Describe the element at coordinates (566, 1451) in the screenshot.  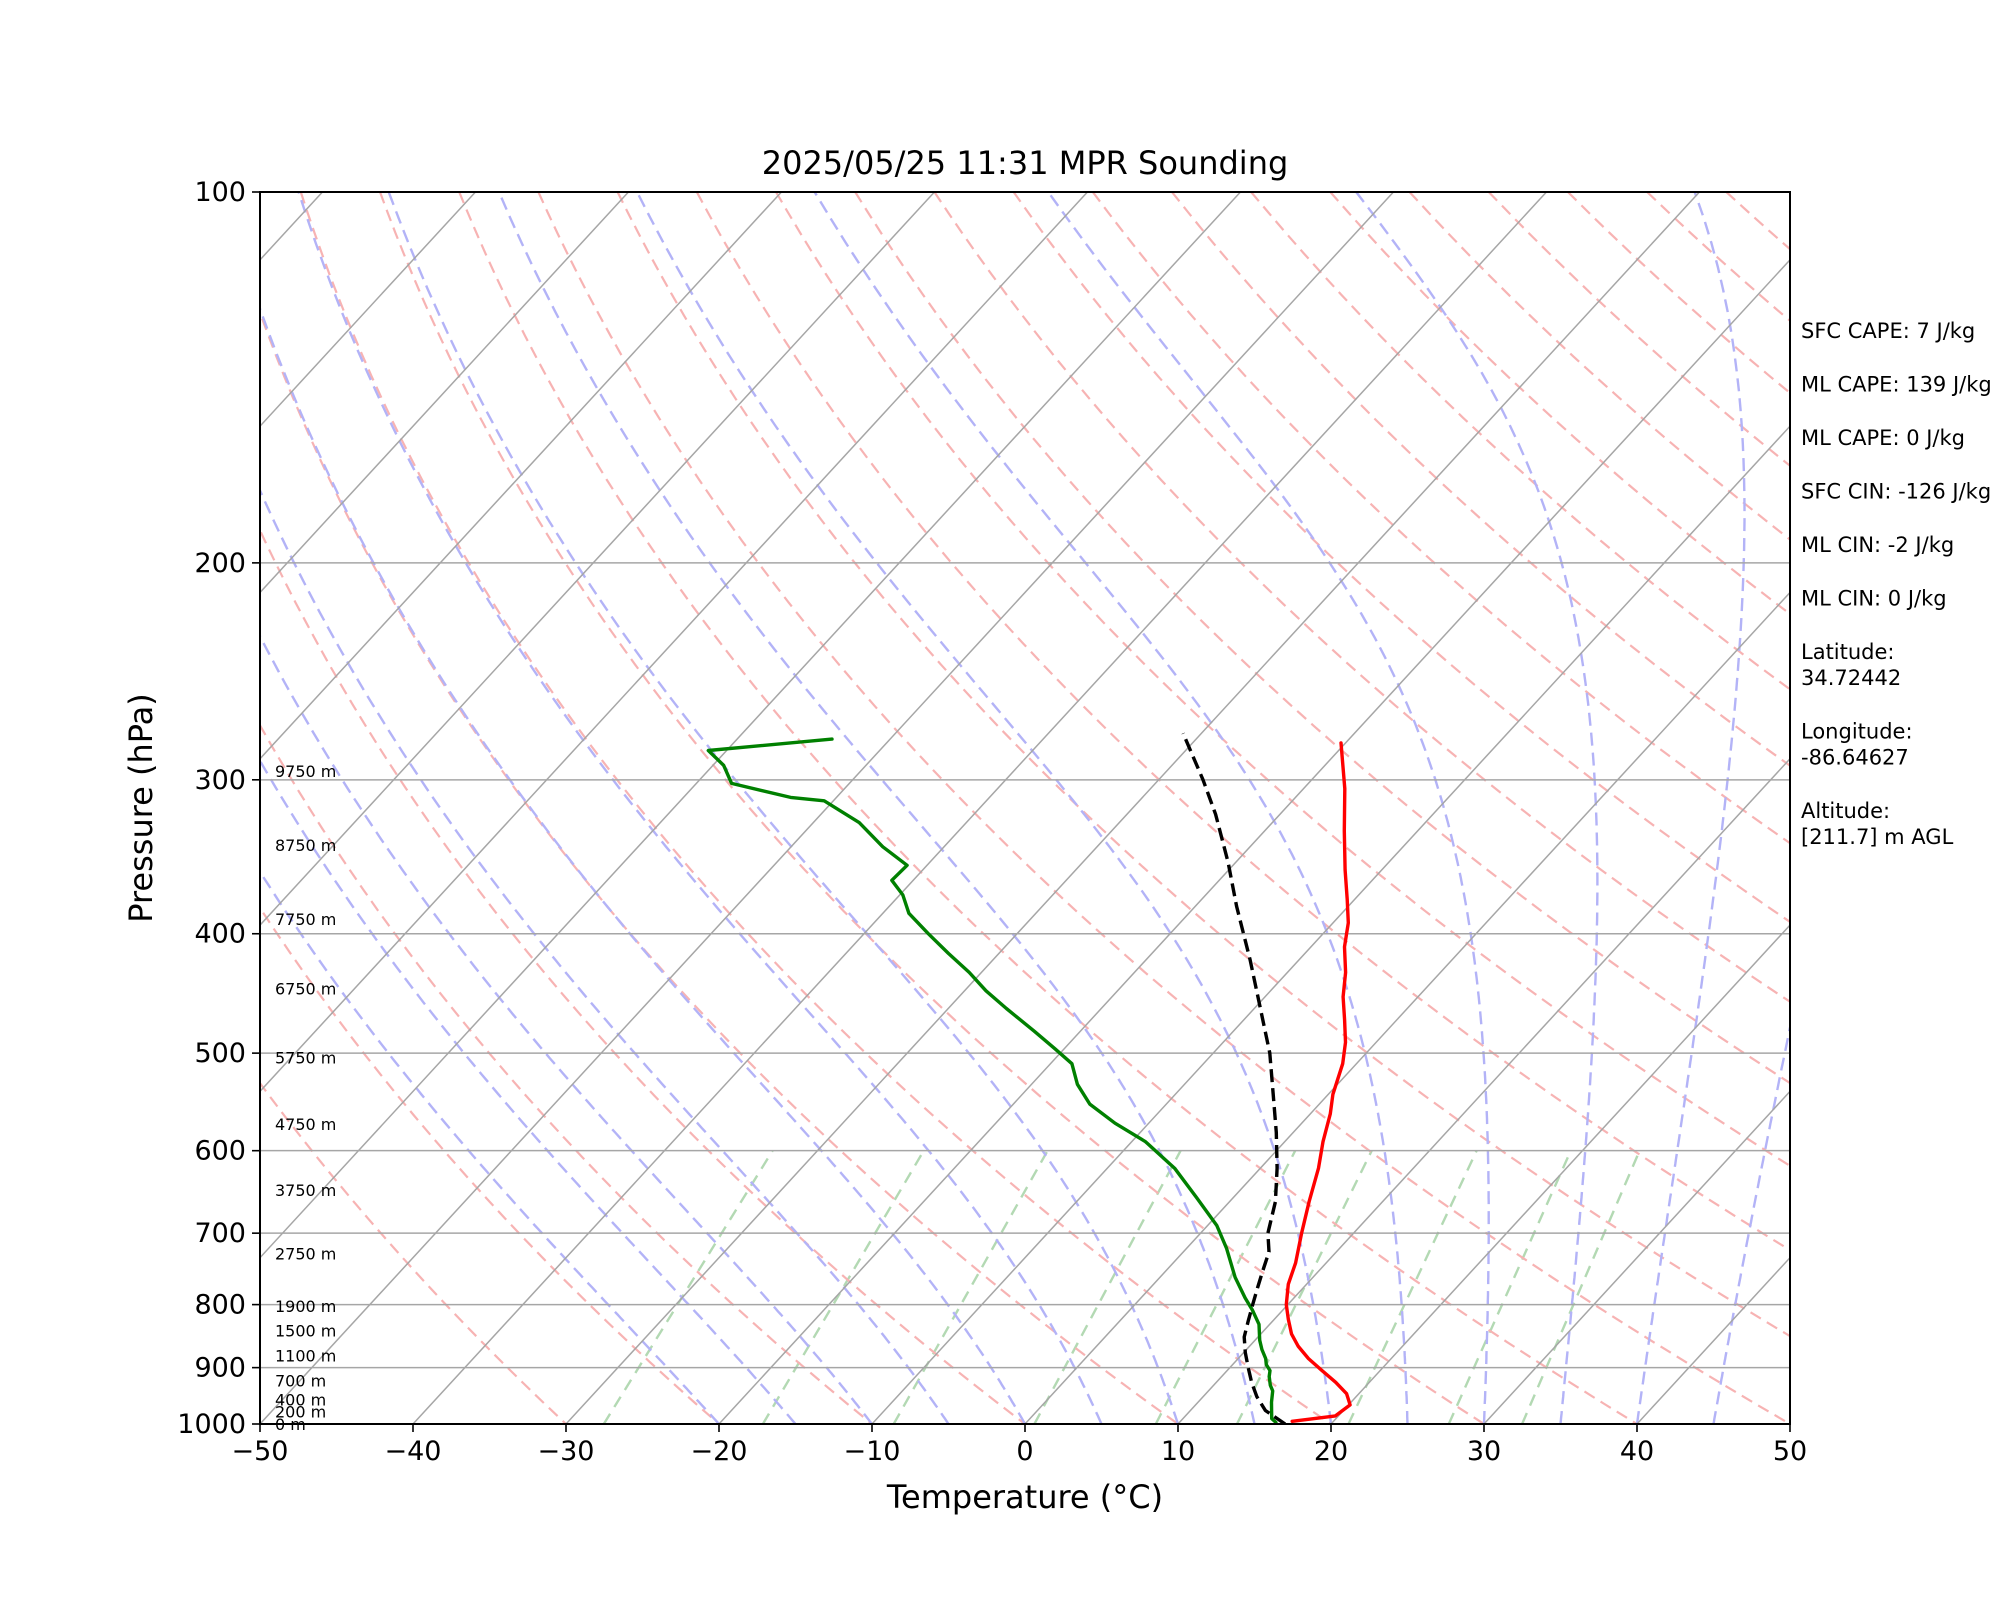
I see `x-tick-label: −30` at that location.